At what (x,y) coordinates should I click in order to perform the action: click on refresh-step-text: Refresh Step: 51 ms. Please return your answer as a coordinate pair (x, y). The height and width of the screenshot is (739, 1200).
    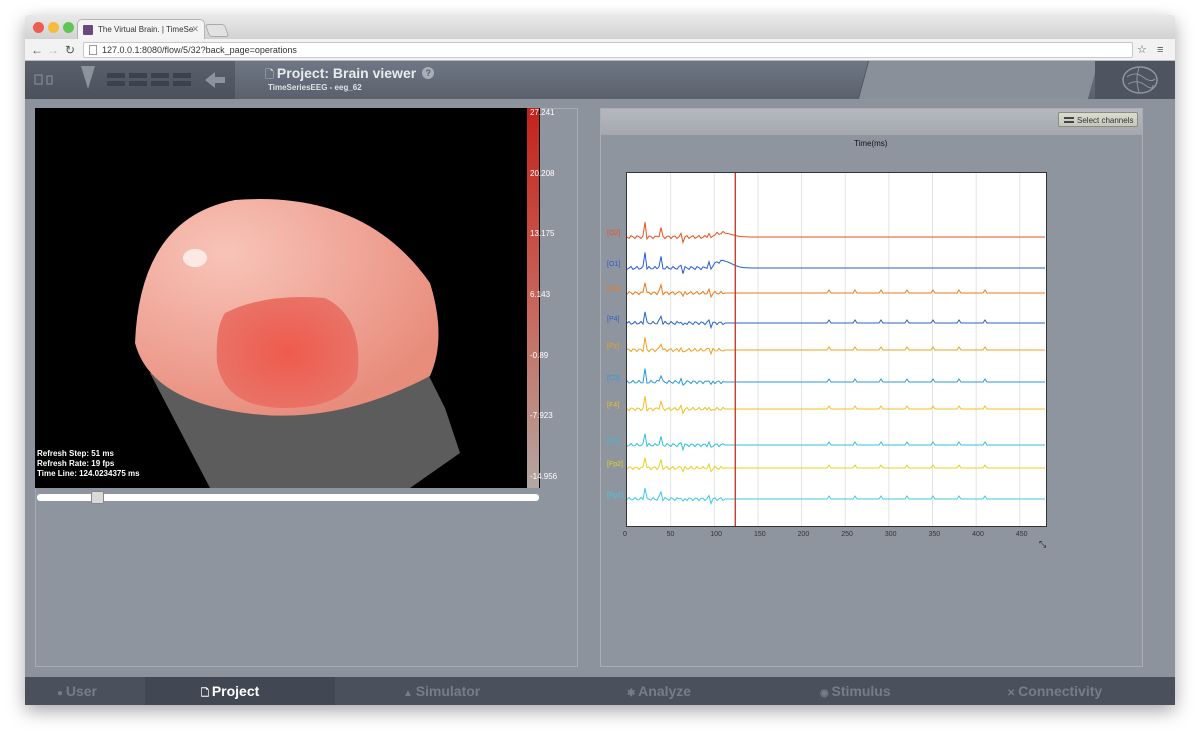
    Looking at the image, I should click on (75, 453).